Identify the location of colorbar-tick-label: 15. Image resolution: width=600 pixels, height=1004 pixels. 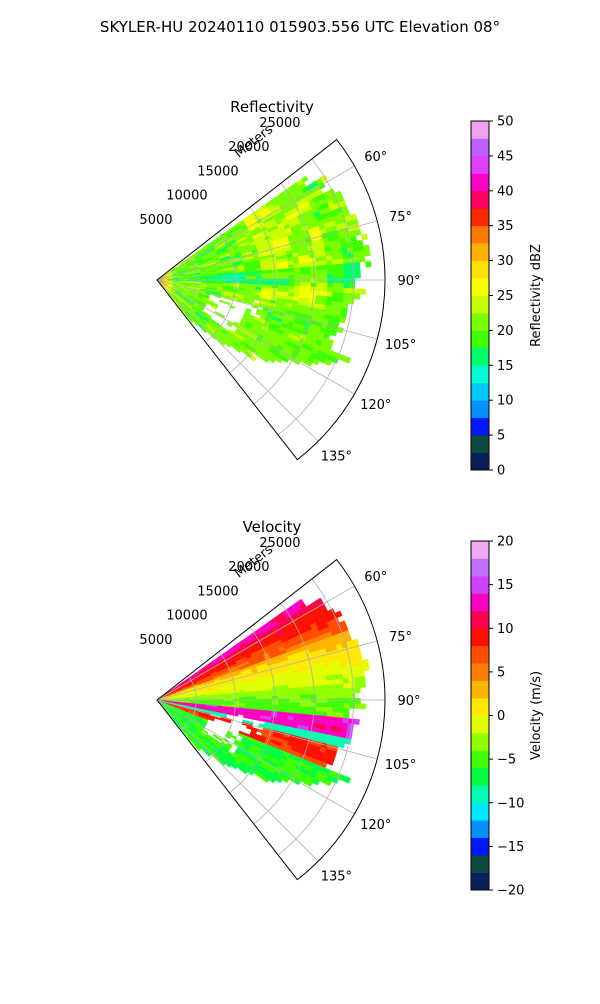
(505, 585).